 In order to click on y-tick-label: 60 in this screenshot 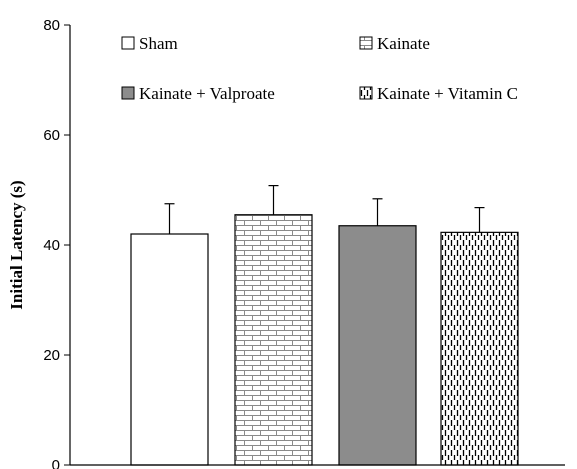, I will do `click(51, 135)`.